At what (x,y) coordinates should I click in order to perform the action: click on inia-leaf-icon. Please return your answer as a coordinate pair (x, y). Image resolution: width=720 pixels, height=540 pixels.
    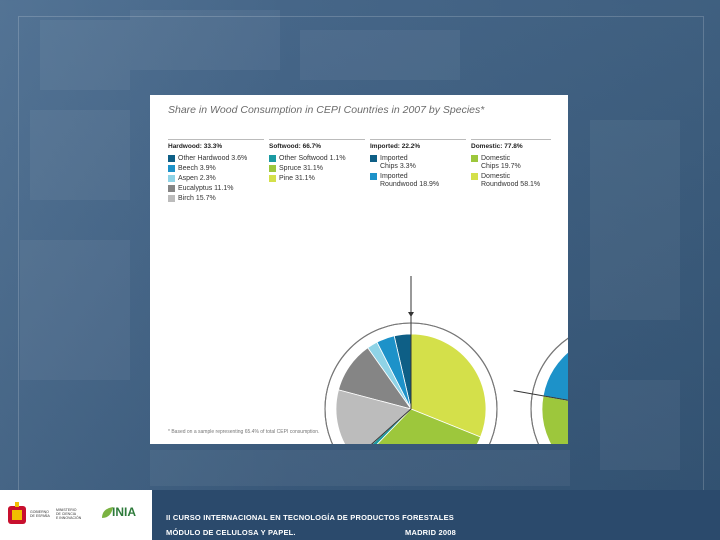
    Looking at the image, I should click on (107, 512).